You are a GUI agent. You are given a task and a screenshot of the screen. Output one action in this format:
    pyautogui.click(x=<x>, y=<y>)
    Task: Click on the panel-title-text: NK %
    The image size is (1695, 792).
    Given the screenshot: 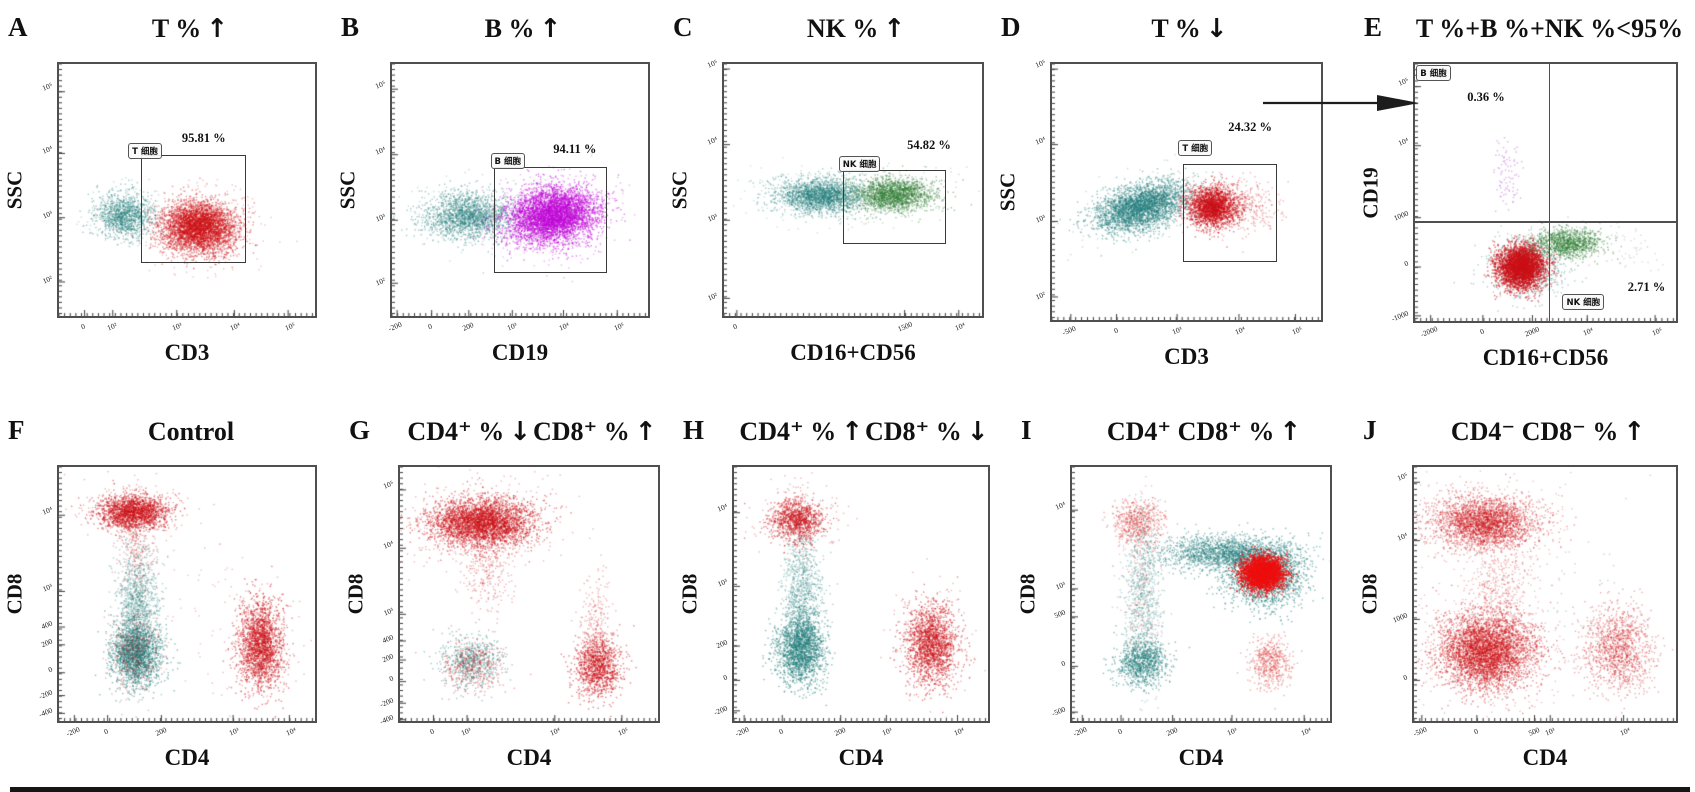 What is the action you would take?
    pyautogui.click(x=842, y=28)
    